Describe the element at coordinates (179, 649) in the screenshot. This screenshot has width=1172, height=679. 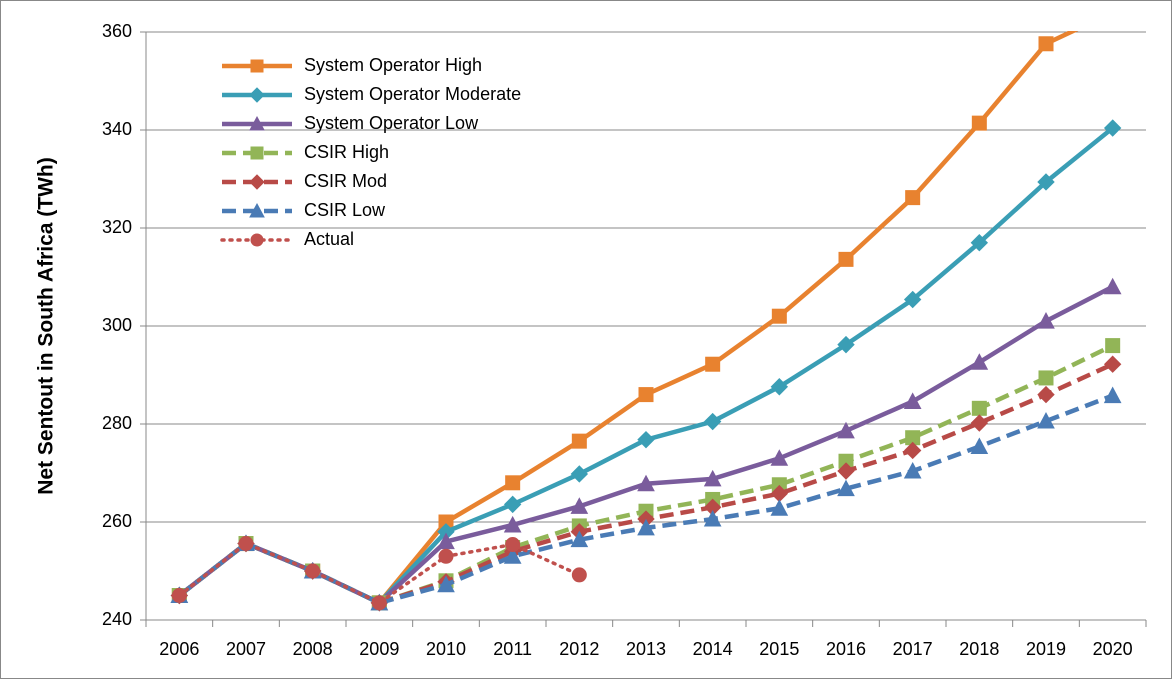
I see `x-tick-label: 2006` at that location.